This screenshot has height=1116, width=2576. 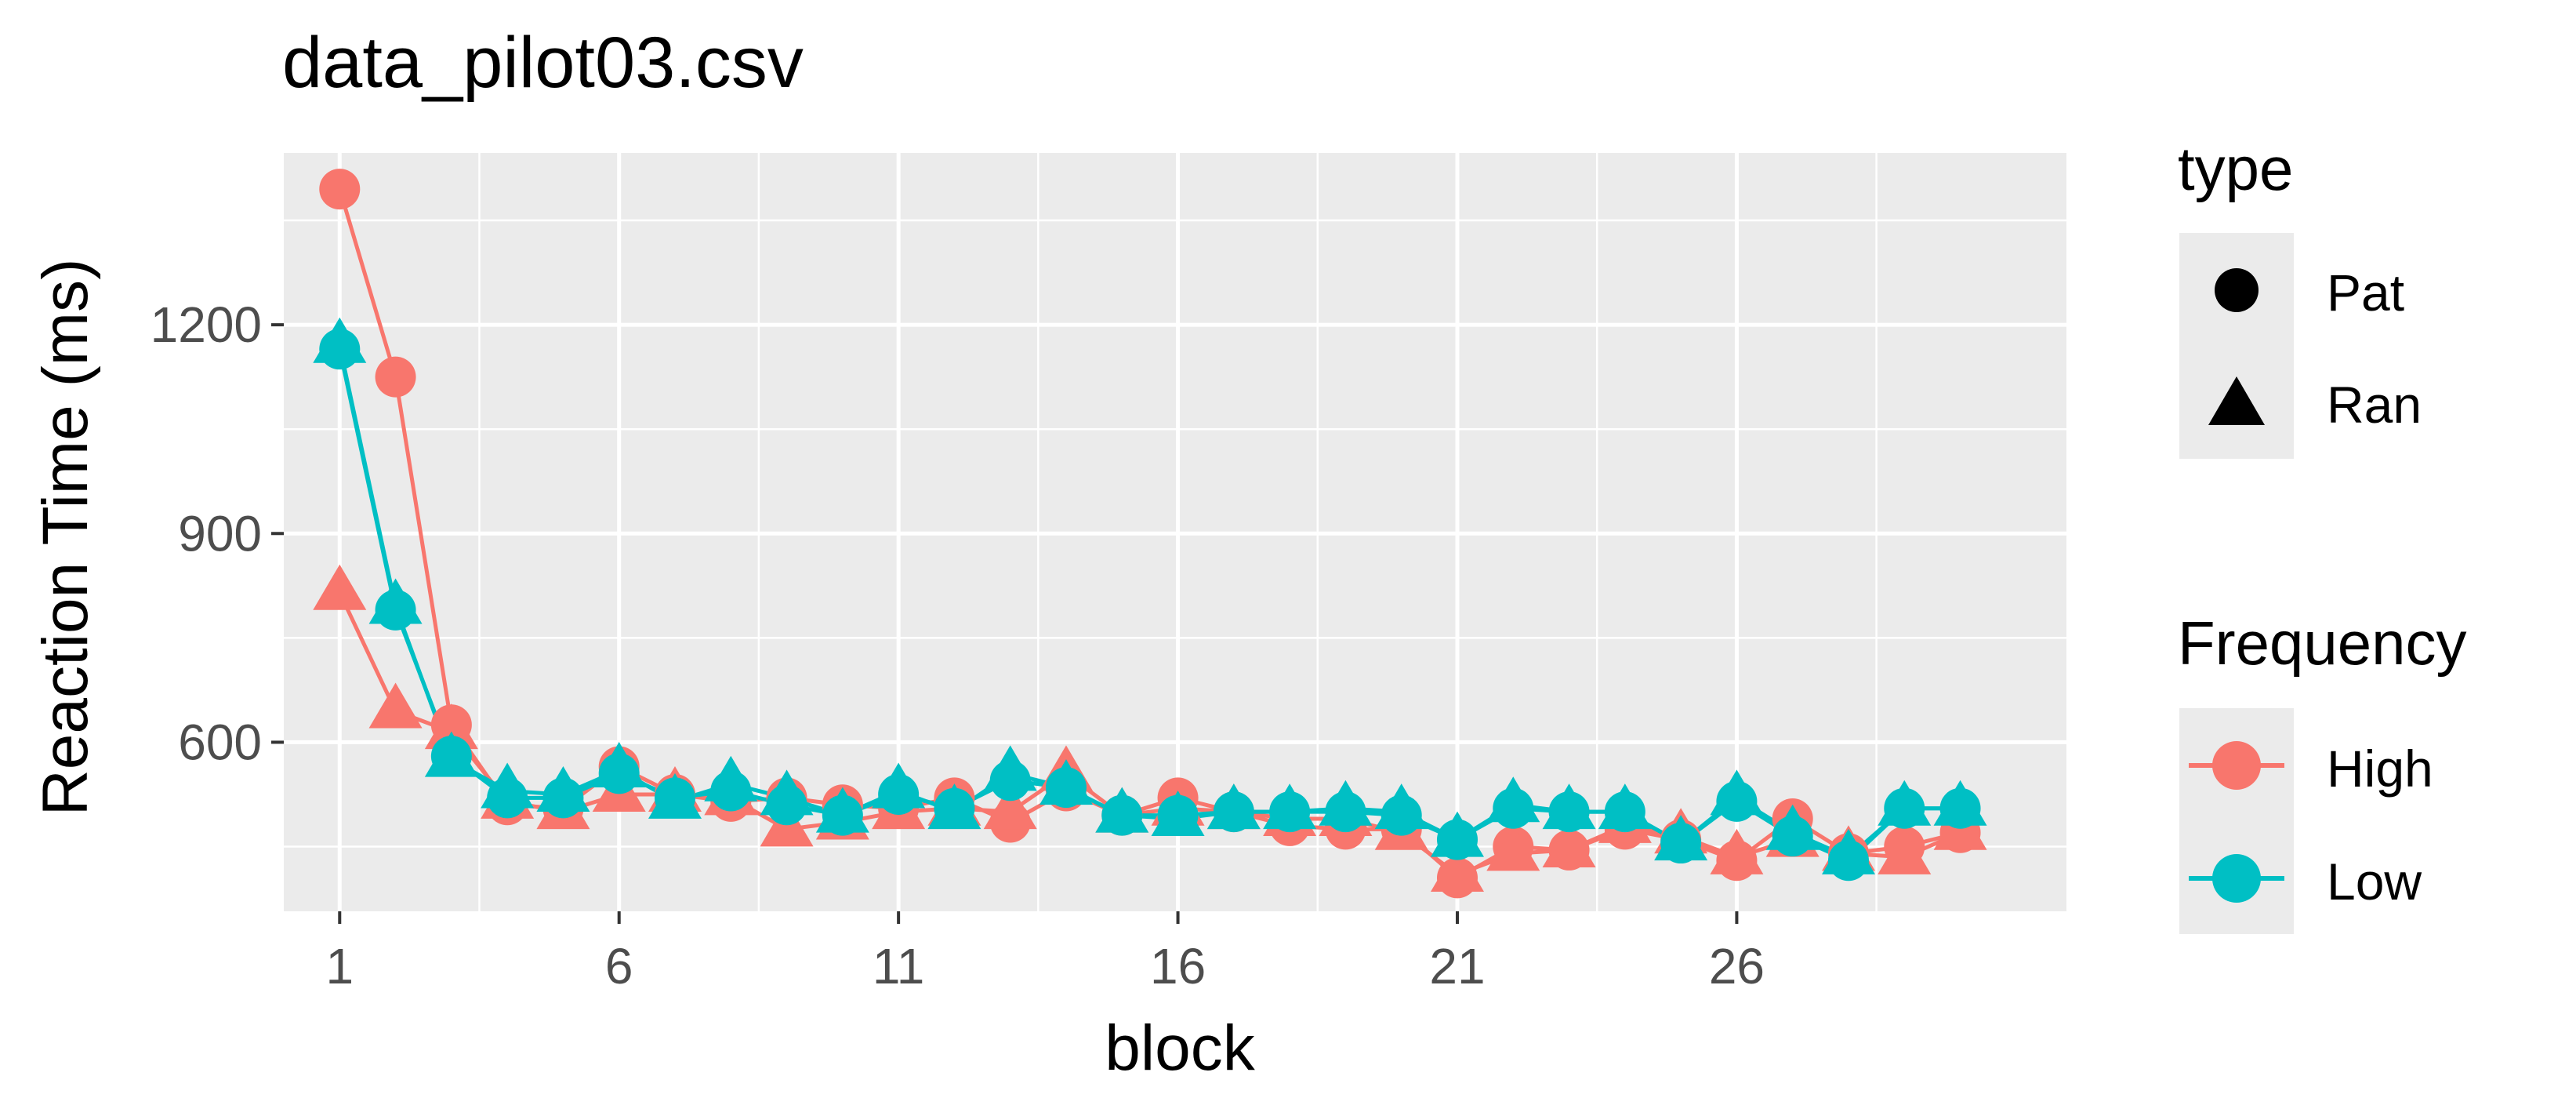 What do you see at coordinates (2375, 405) in the screenshot?
I see `legend-type-label-ran: Ran` at bounding box center [2375, 405].